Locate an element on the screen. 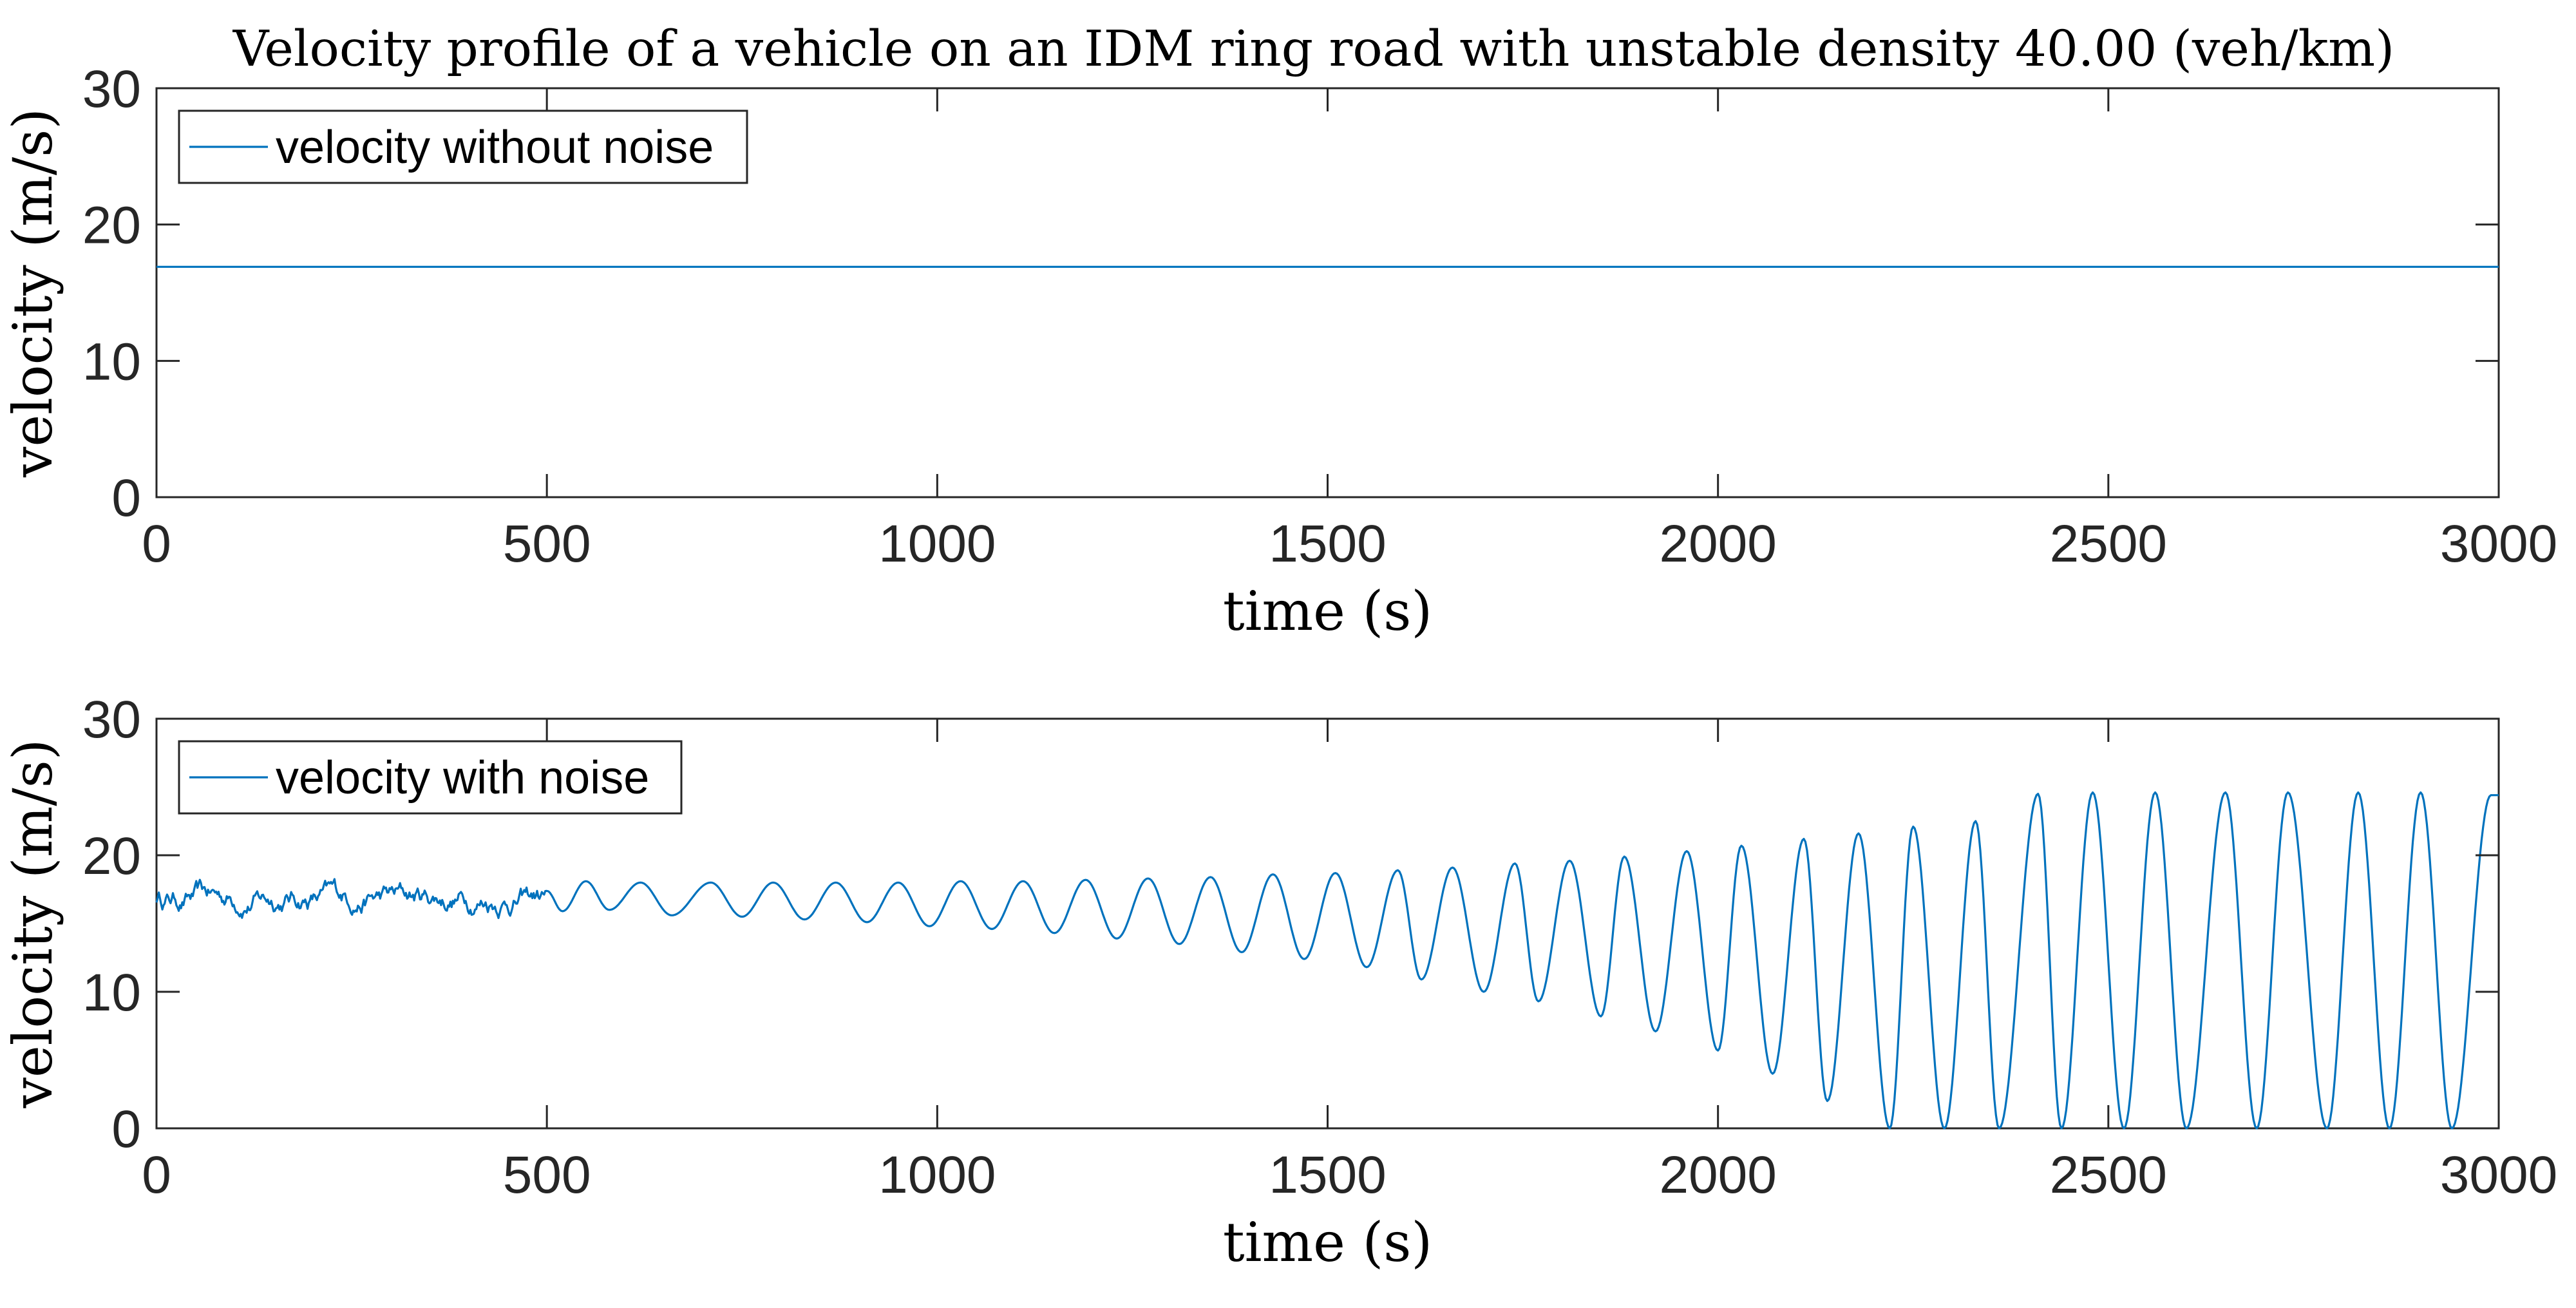 This screenshot has width=2576, height=1308. legend-label: velocity without noise is located at coordinates (495, 147).